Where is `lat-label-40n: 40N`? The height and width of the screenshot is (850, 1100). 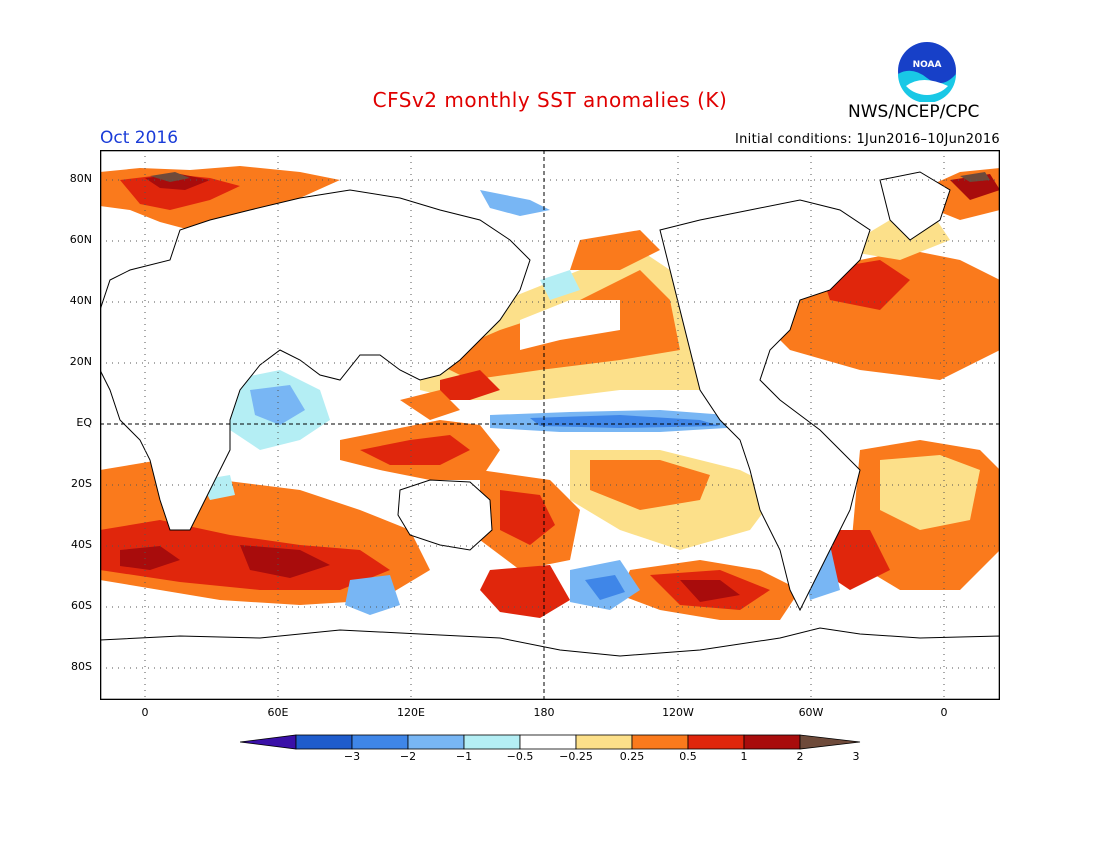
lat-label-40n: 40N is located at coordinates (80, 300).